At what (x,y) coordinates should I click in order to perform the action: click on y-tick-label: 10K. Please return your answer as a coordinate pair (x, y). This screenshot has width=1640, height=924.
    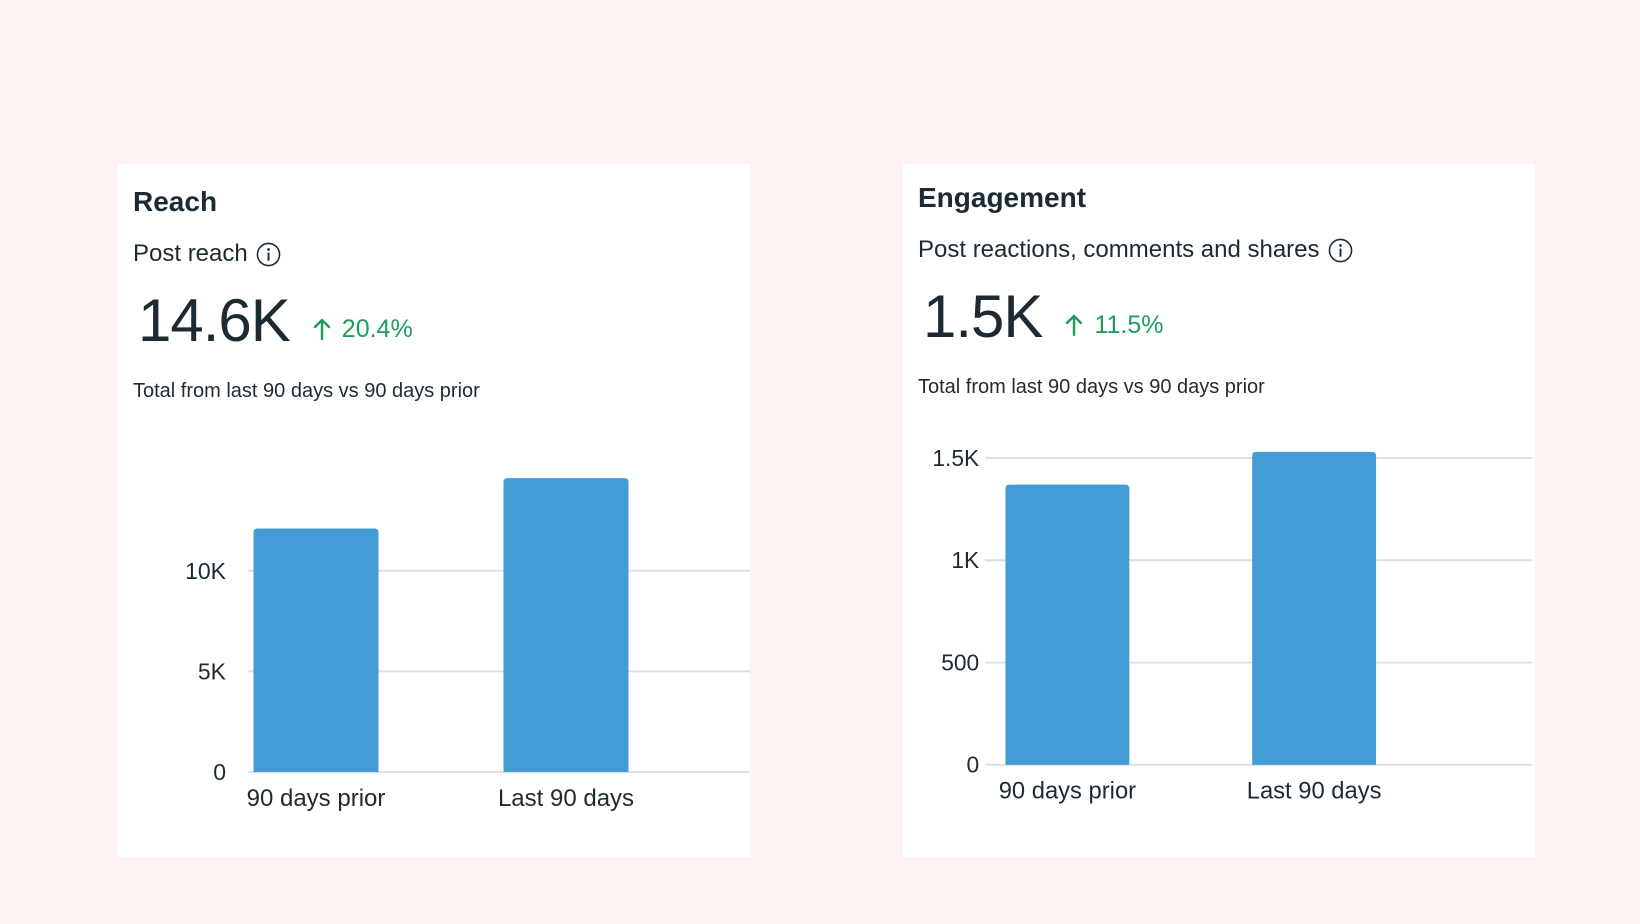
    Looking at the image, I should click on (206, 571).